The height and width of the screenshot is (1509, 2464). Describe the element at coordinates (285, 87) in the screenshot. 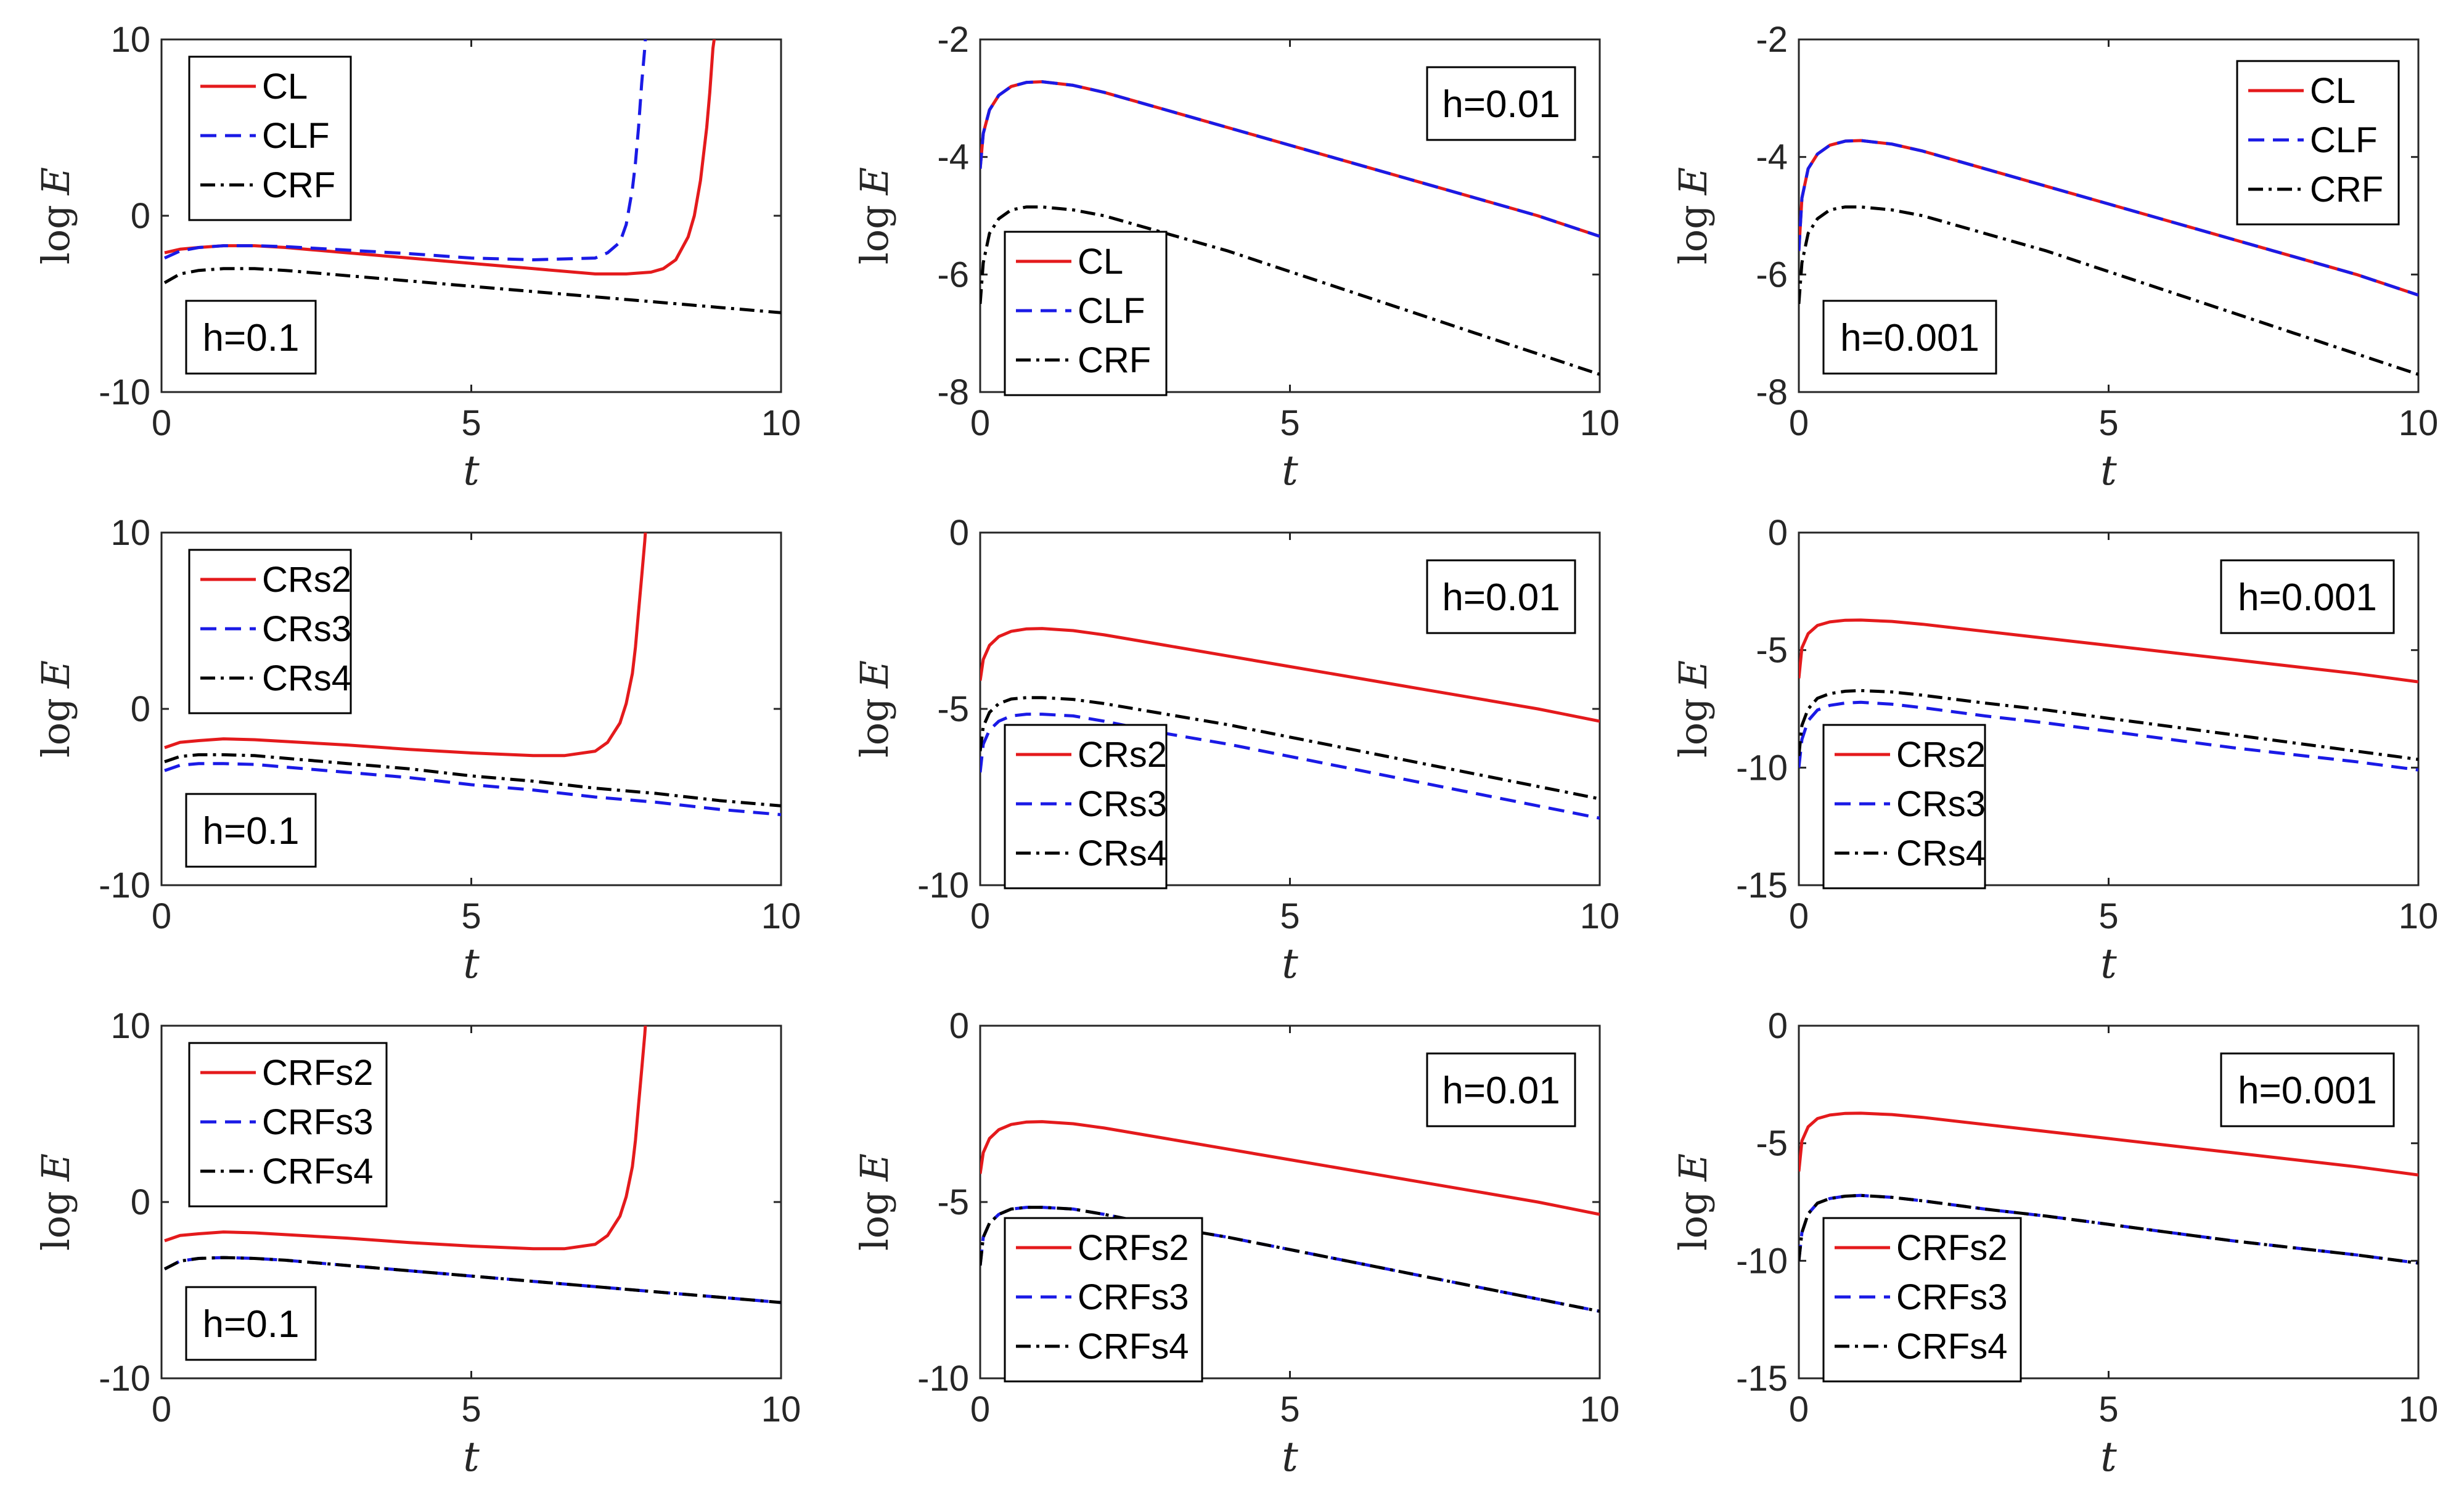

I see `legend-label: CL` at that location.